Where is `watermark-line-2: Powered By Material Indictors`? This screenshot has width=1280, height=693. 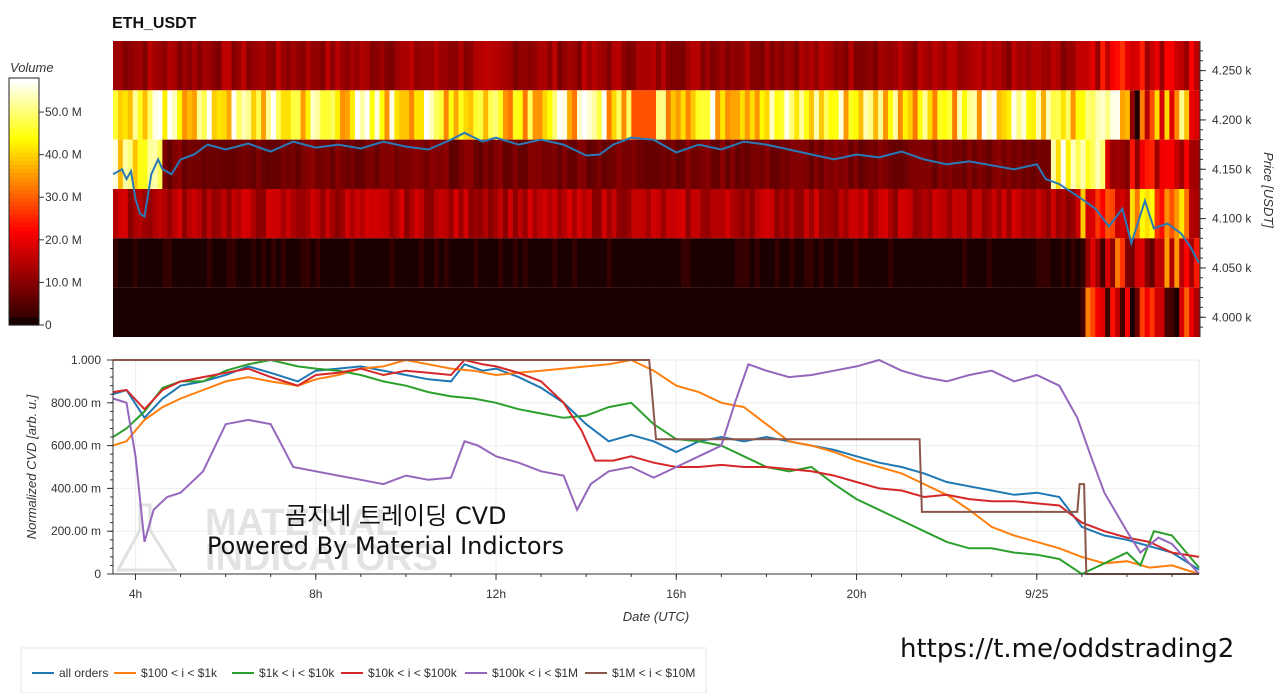
watermark-line-2: Powered By Material Indictors is located at coordinates (385, 546).